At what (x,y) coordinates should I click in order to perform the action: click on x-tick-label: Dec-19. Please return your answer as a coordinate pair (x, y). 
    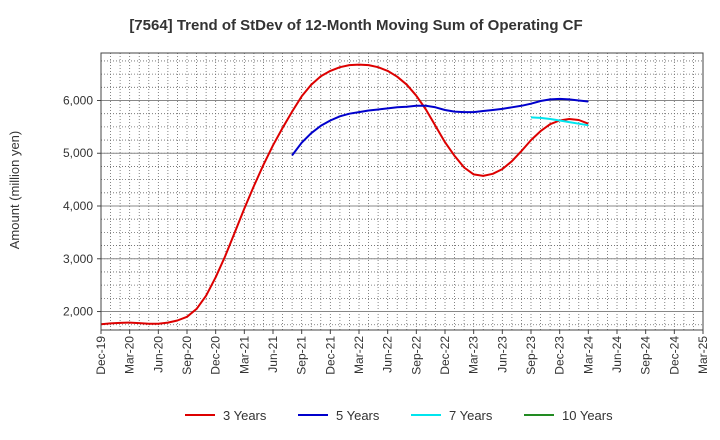
    Looking at the image, I should click on (101, 355).